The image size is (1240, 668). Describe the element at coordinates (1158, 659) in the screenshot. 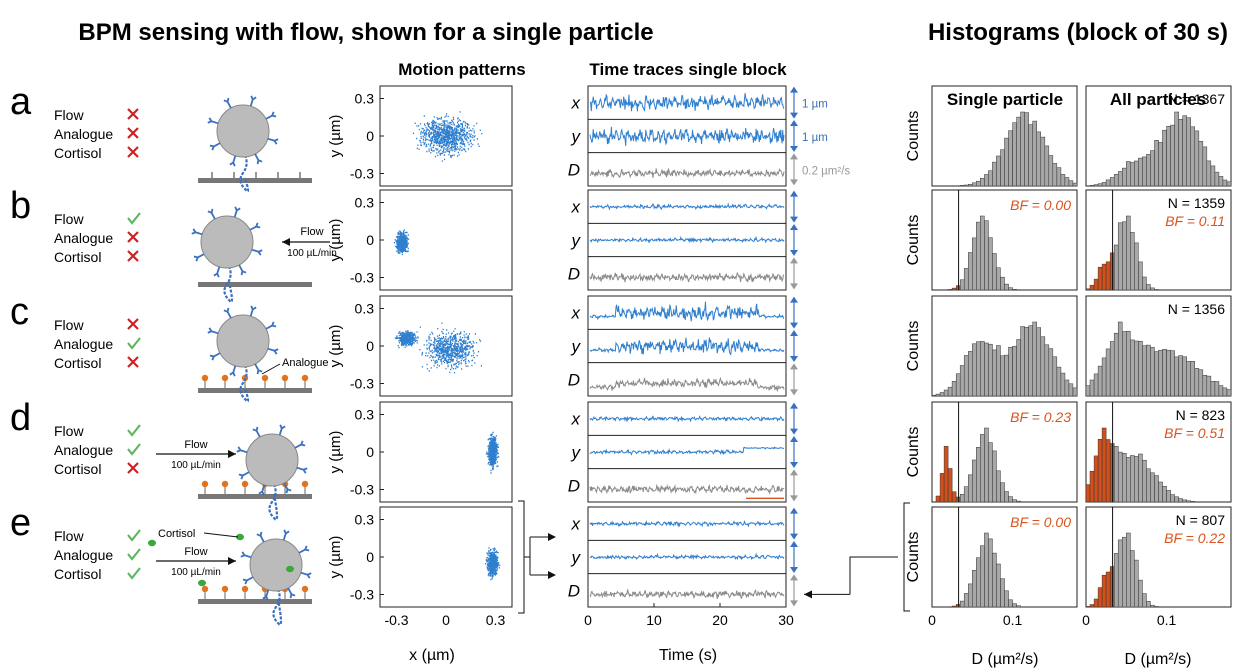

I see `hist-all-xlabel: D (µm²/s)` at that location.